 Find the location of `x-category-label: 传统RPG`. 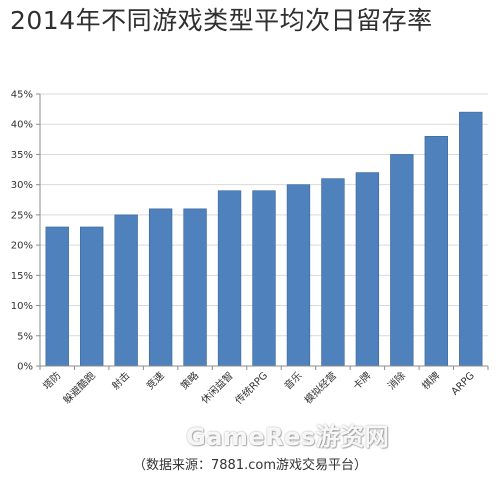

x-category-label: 传统RPG is located at coordinates (251, 388).